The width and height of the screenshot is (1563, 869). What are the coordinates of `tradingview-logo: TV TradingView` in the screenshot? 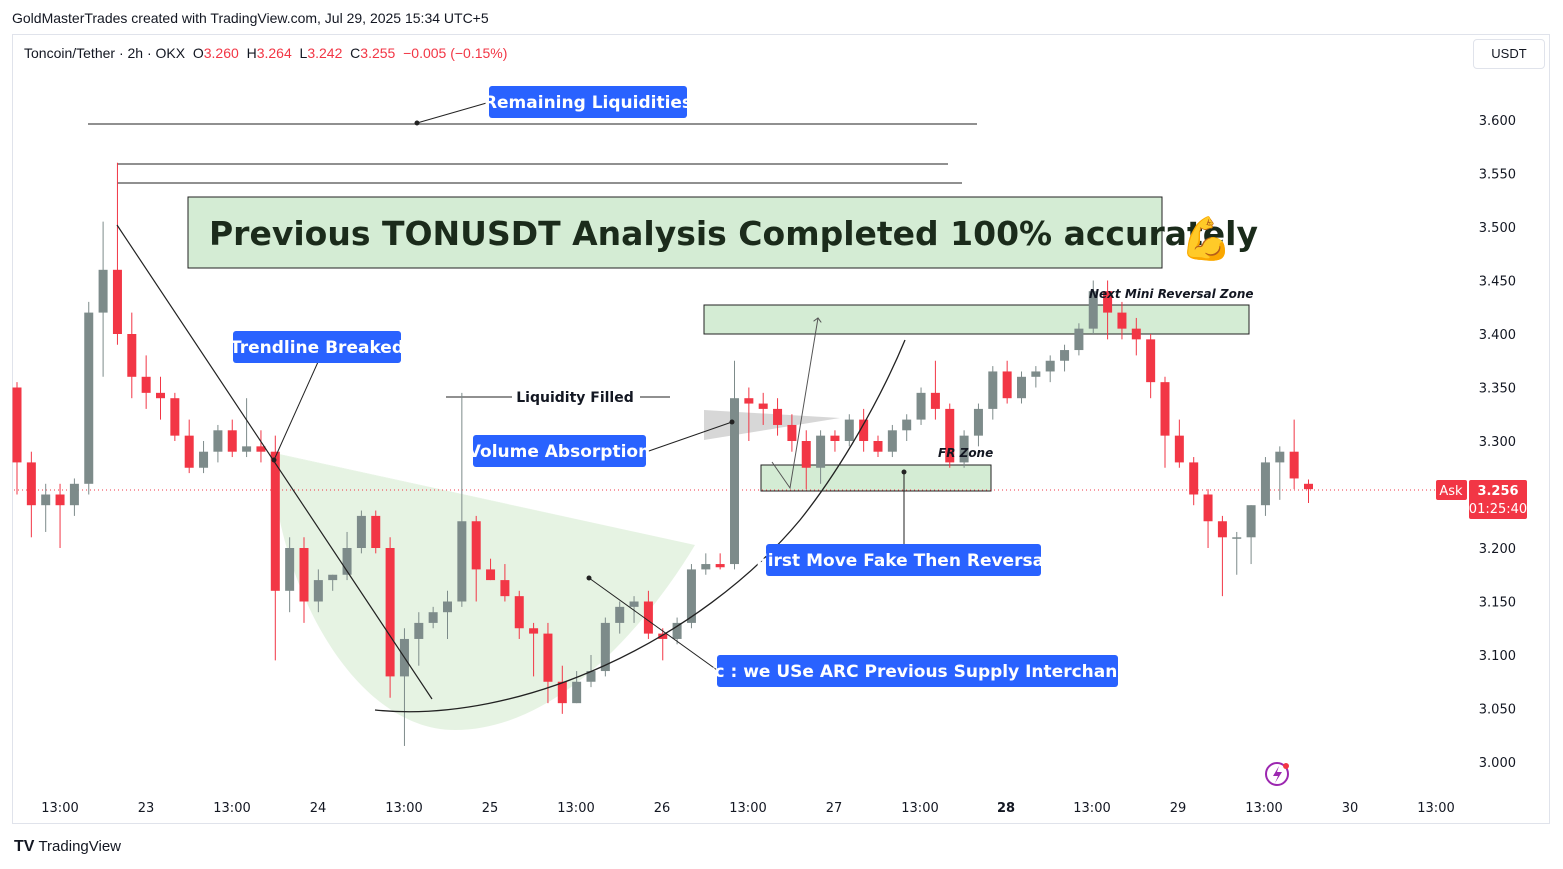 It's located at (67, 847).